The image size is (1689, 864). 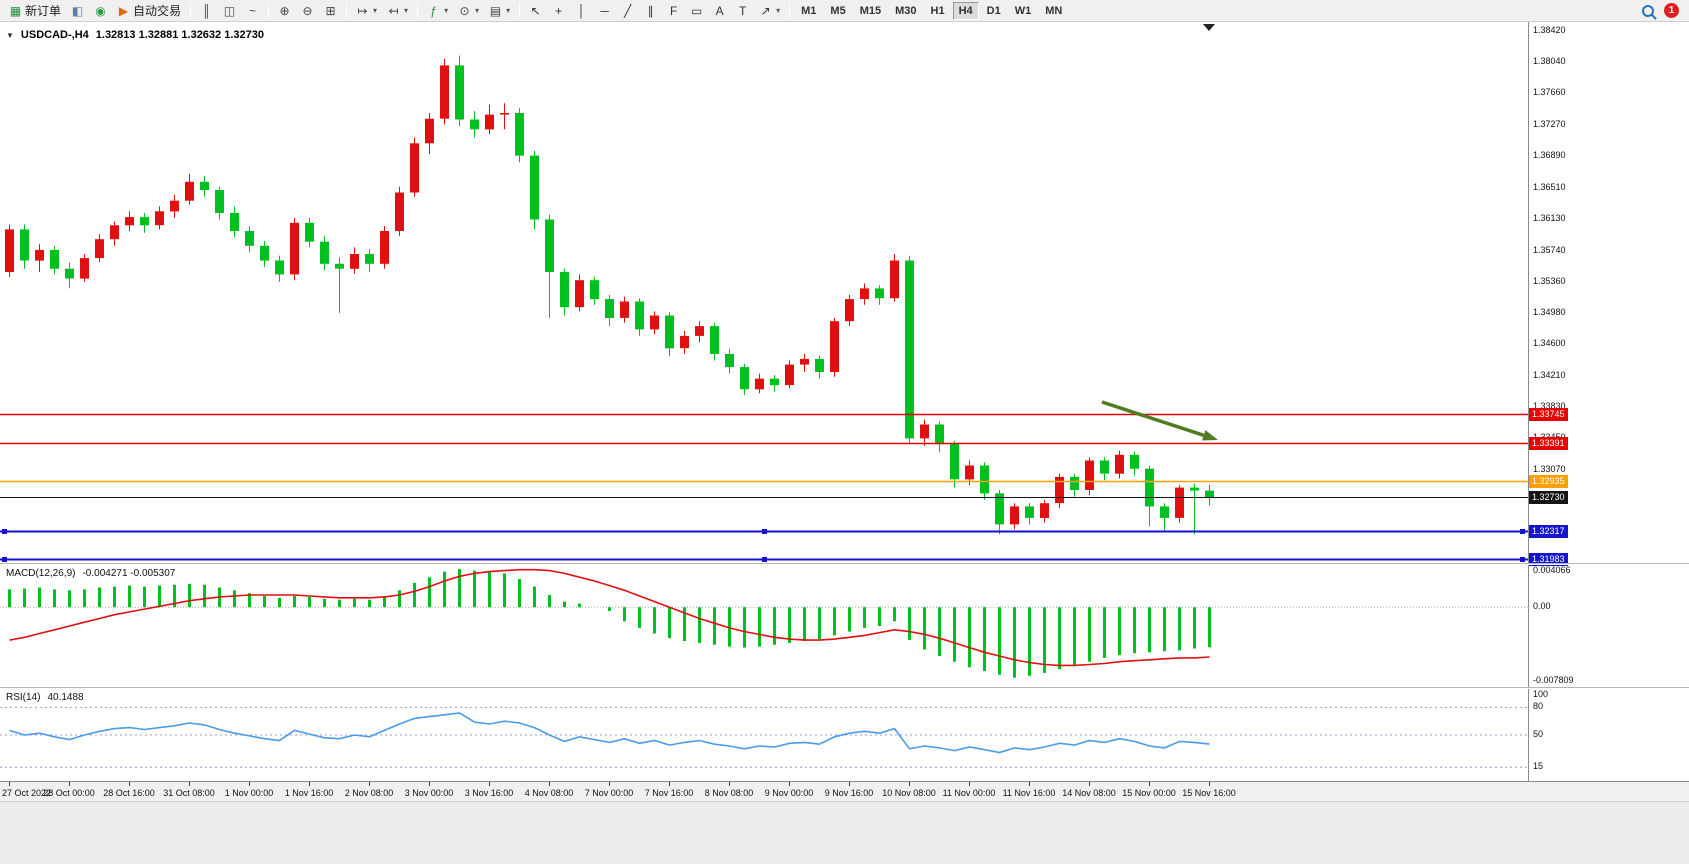 I want to click on zoom-in-button: ⊕, so click(x=284, y=11).